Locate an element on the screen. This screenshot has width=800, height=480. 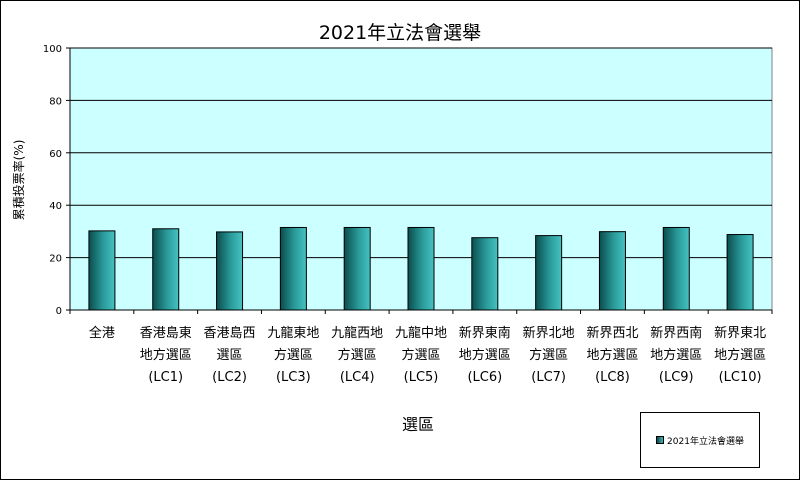
y-axis-label: 累積投票率(%) is located at coordinates (18, 180).